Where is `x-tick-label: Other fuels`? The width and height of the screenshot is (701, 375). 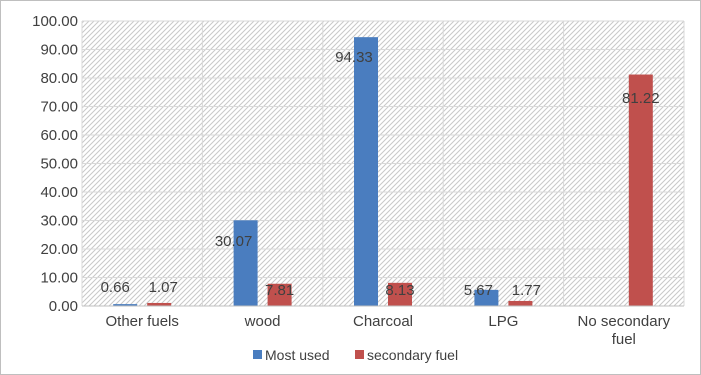 x-tick-label: Other fuels is located at coordinates (142, 321).